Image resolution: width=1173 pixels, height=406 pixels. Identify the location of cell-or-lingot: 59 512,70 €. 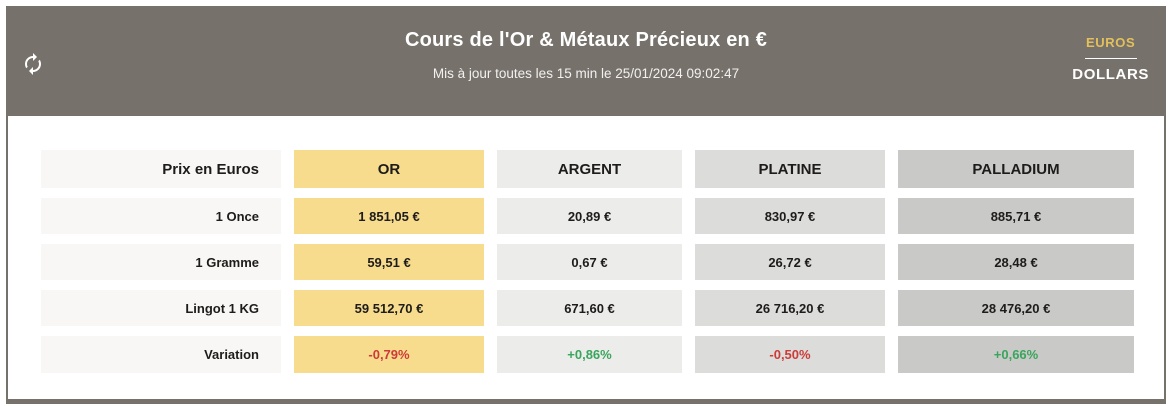
(389, 308).